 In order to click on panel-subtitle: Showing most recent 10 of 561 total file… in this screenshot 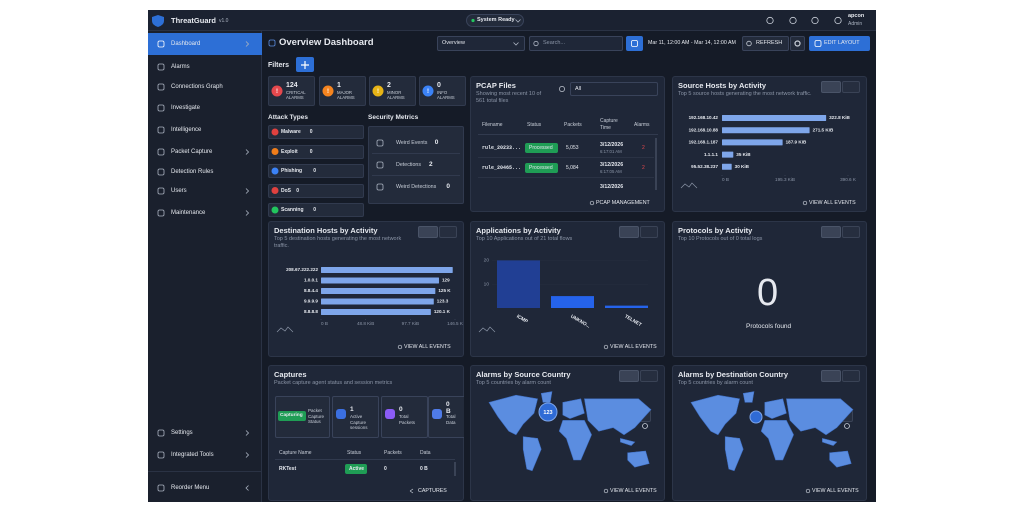, I will do `click(509, 97)`.